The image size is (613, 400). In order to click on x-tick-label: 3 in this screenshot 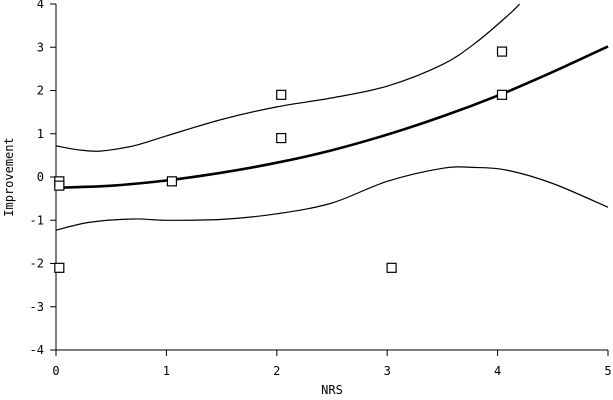, I will do `click(387, 371)`.